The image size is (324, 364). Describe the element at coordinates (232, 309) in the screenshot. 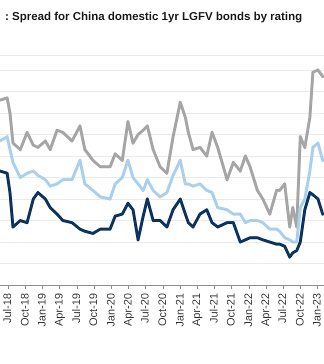

I see `x-tick-label: Oct-21` at that location.